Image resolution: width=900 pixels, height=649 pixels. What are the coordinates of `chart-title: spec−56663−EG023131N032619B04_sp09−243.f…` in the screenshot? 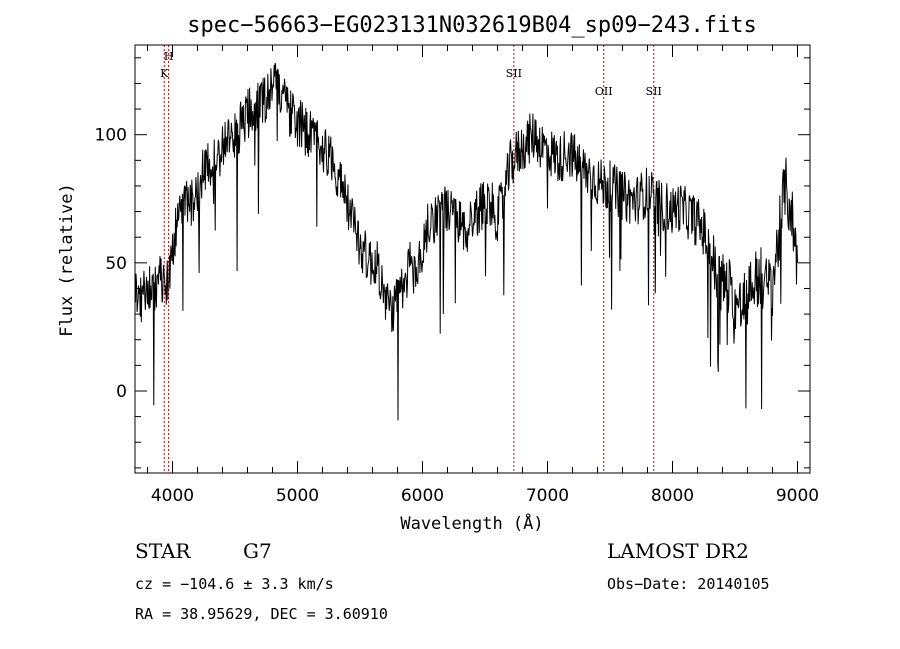 It's located at (472, 25).